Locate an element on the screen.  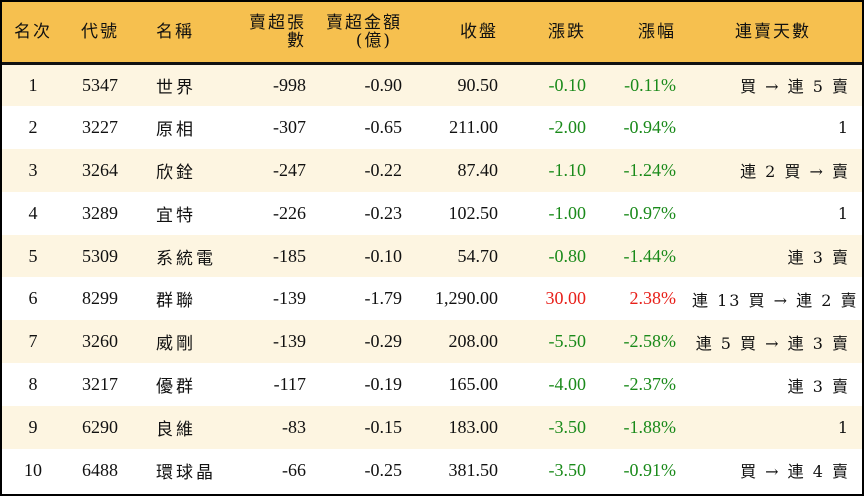
change-pct-cell: -1.24% is located at coordinates (650, 169).